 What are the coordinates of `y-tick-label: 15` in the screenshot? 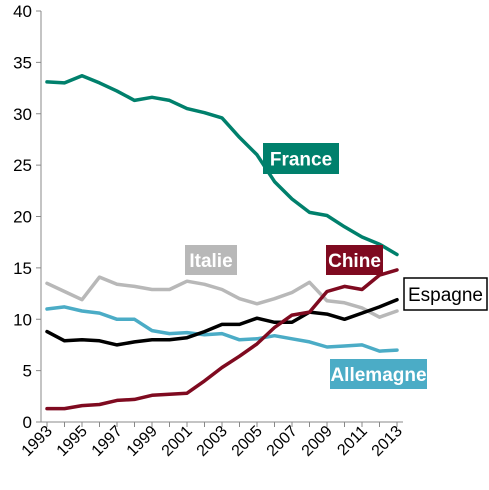 It's located at (22, 268).